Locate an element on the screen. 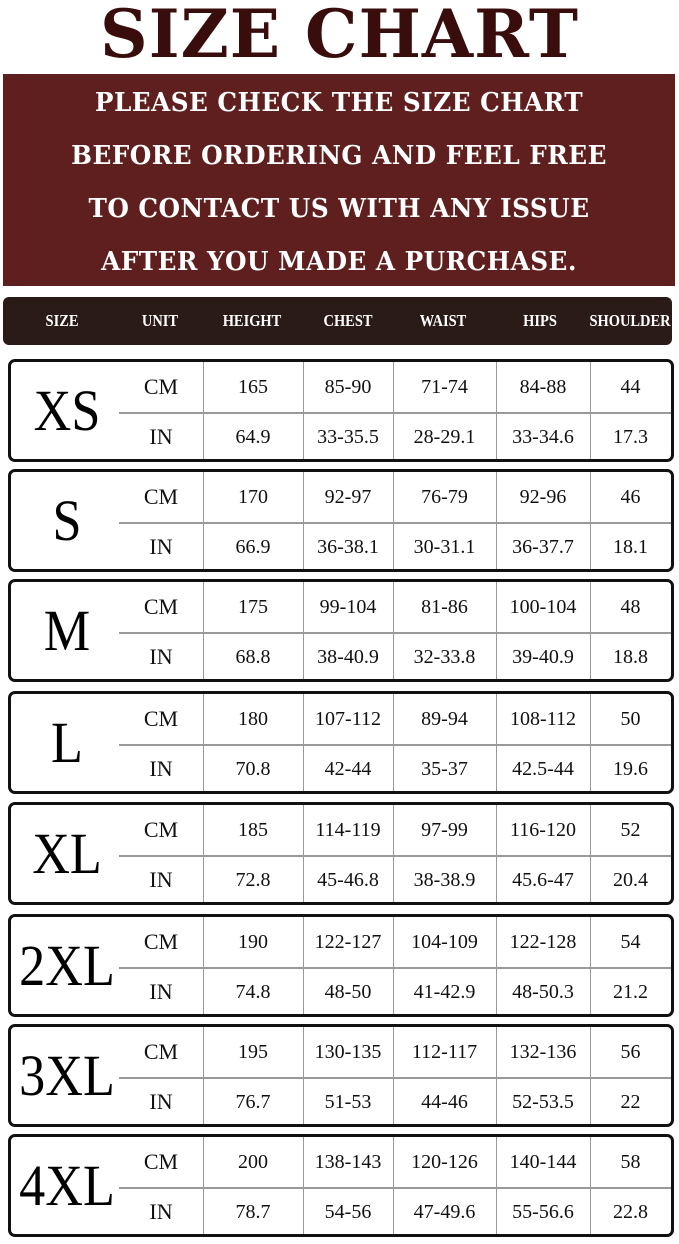  chest-cell: 48-50 is located at coordinates (348, 992).